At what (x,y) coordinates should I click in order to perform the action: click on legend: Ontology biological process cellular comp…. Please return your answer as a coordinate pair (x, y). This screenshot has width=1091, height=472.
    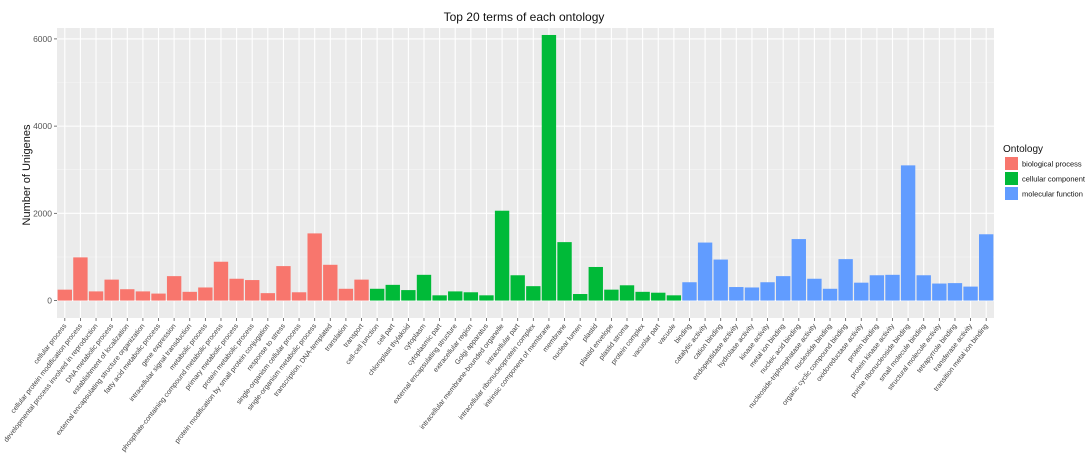
    Looking at the image, I should click on (1044, 172).